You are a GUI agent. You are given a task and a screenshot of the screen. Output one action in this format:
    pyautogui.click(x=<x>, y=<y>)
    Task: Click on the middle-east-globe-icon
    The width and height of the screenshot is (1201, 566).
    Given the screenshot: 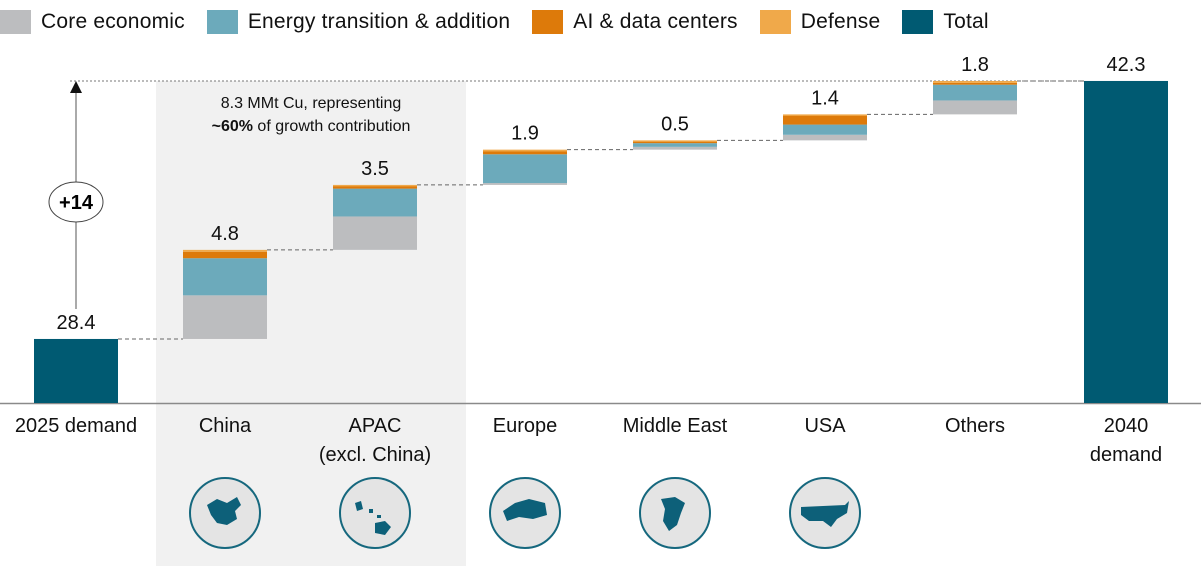 What is the action you would take?
    pyautogui.click(x=675, y=513)
    